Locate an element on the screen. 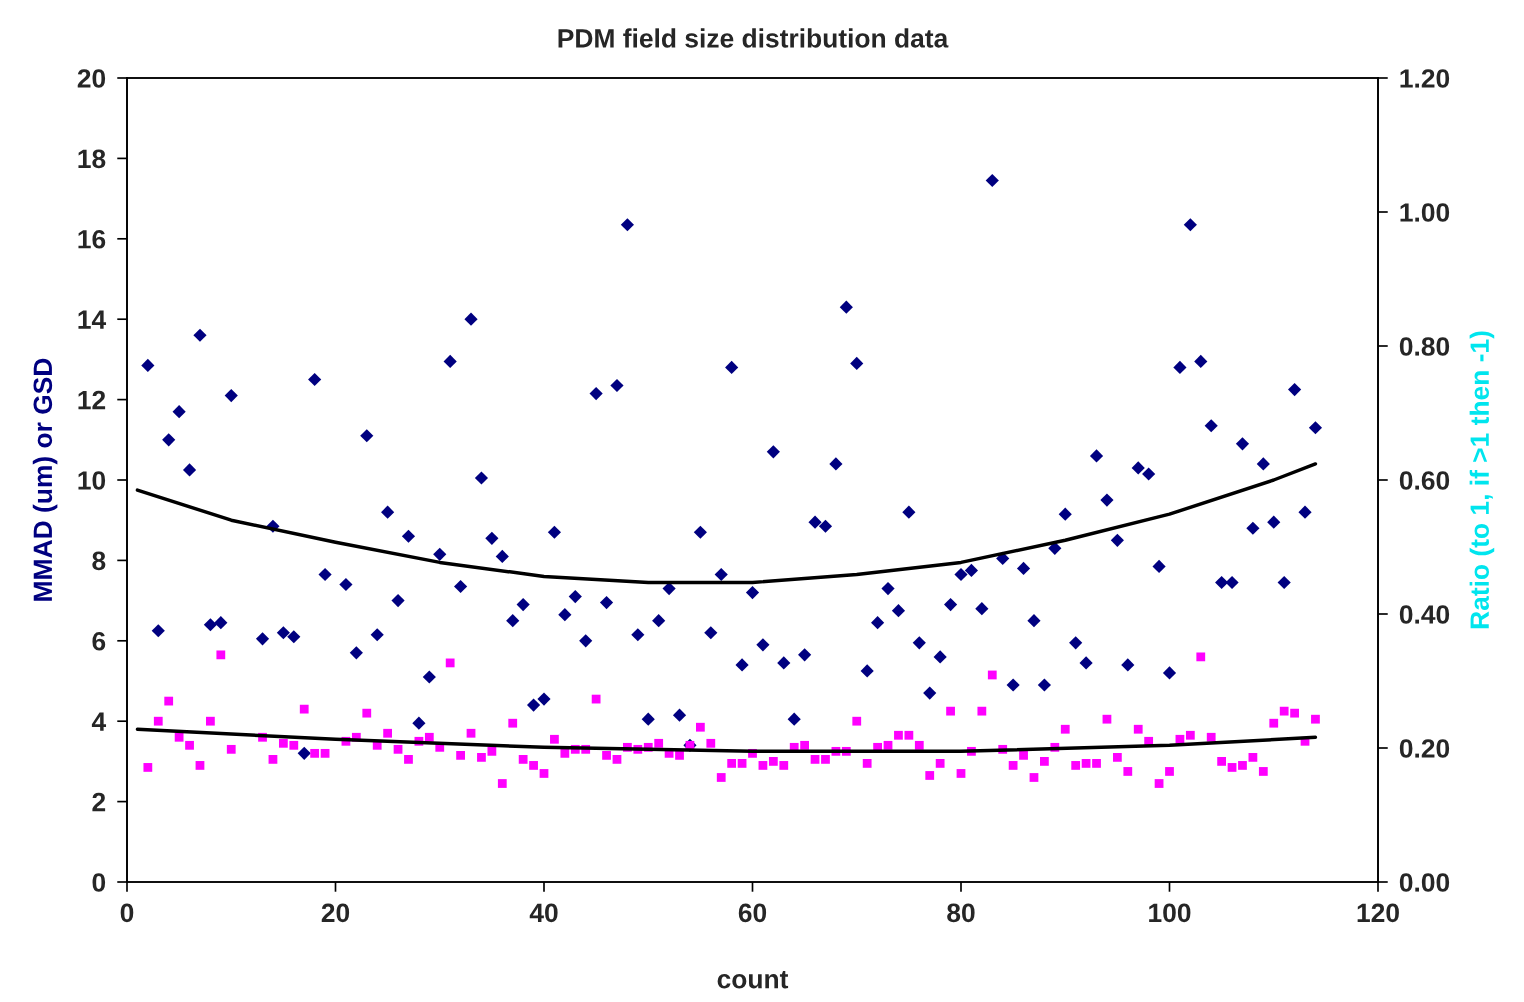 This screenshot has width=1524, height=1002. y-tick-label: 14 is located at coordinates (92, 319).